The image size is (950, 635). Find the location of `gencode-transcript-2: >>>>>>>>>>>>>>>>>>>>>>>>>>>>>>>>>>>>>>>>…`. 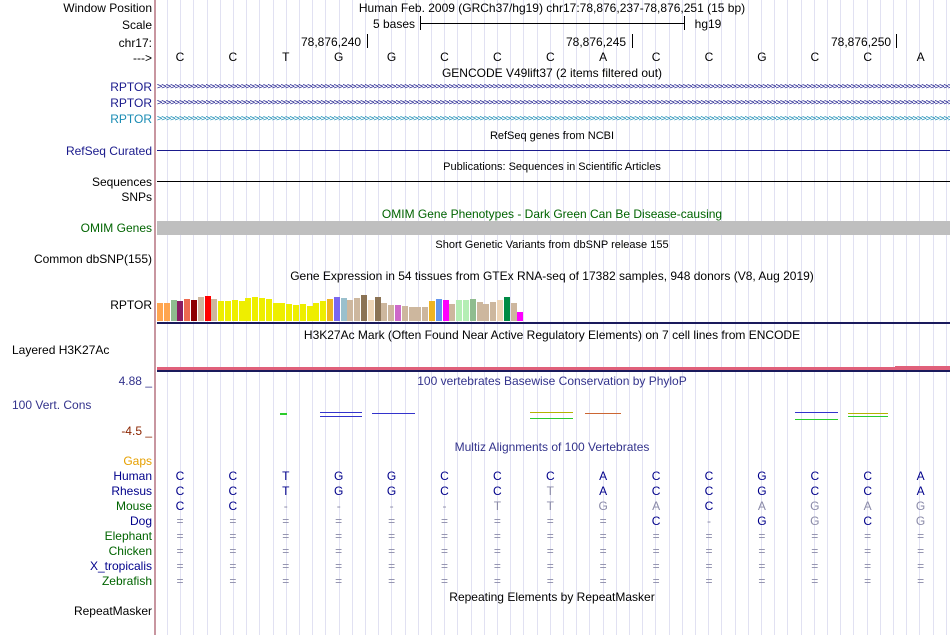

gencode-transcript-2: >>>>>>>>>>>>>>>>>>>>>>>>>>>>>>>>>>>>>>>>… is located at coordinates (553, 103).